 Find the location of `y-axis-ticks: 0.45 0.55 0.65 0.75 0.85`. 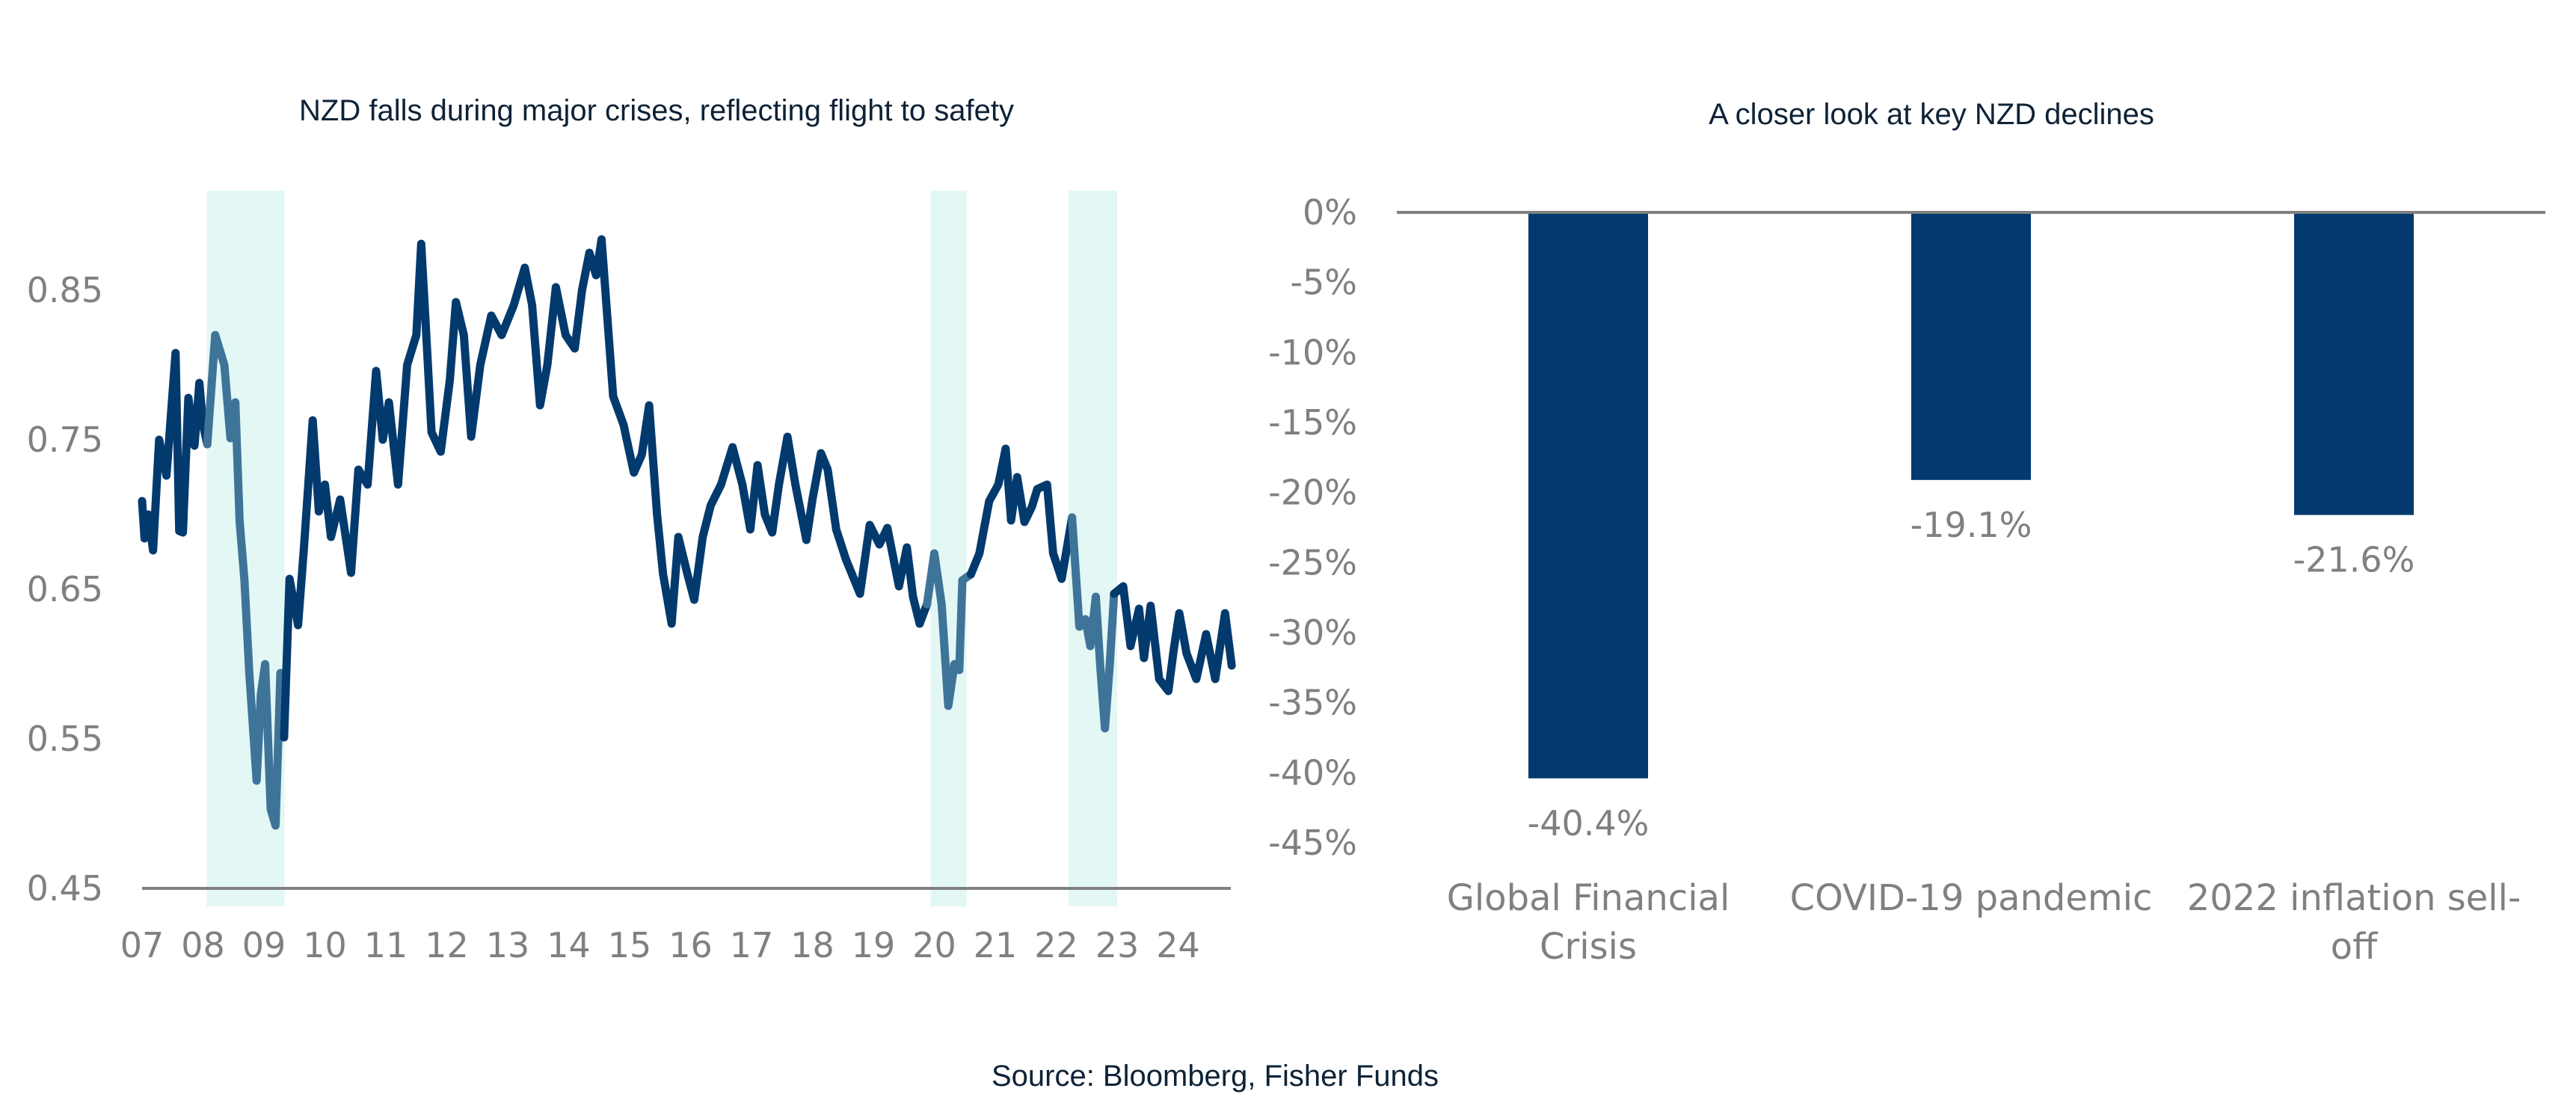

y-axis-ticks: 0.45 0.55 0.65 0.75 0.85 is located at coordinates (65, 589).